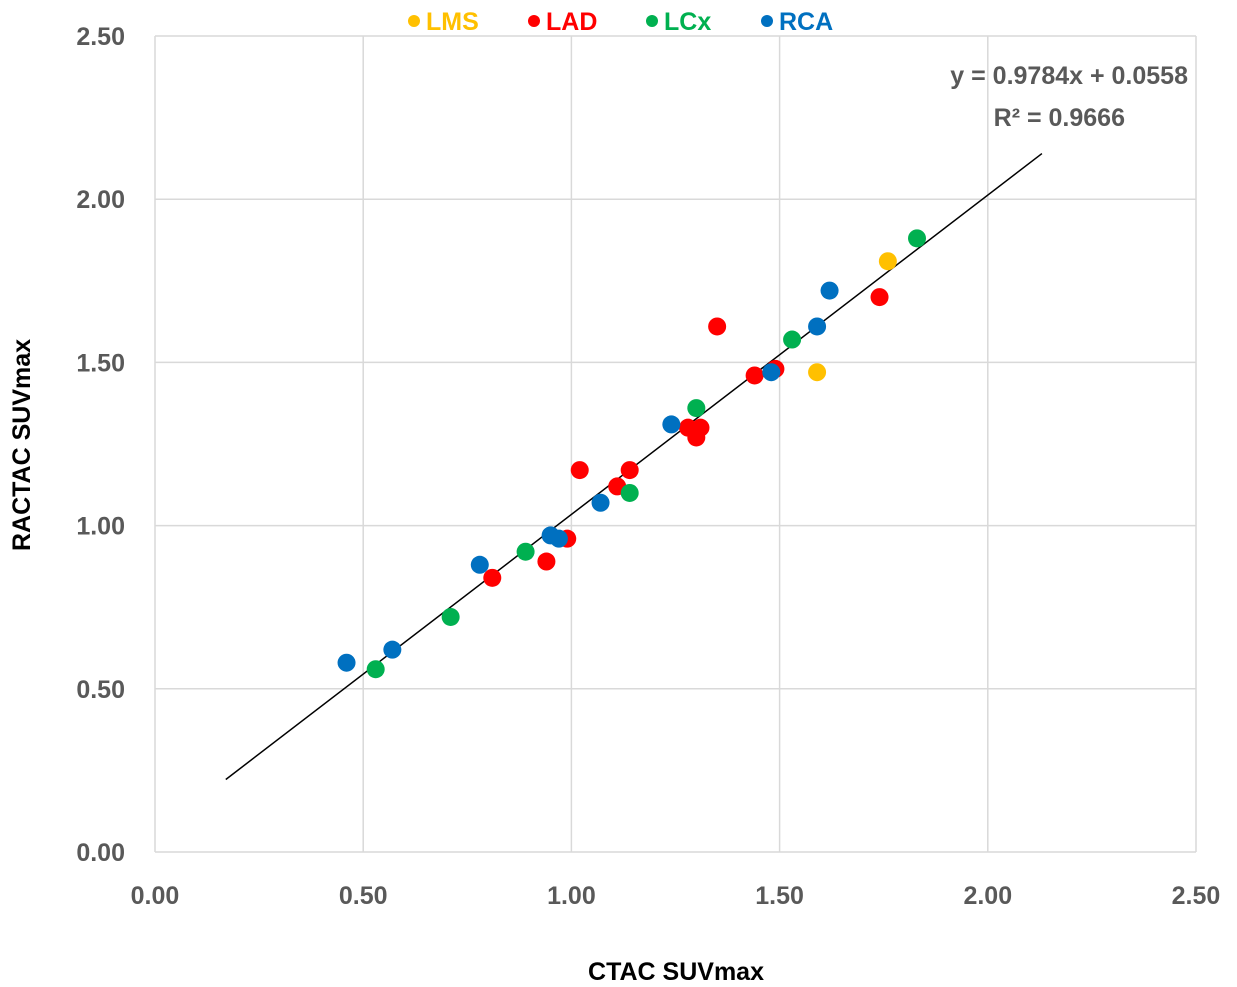 The height and width of the screenshot is (987, 1237). What do you see at coordinates (806, 22) in the screenshot?
I see `legend-label-rca: RCA` at bounding box center [806, 22].